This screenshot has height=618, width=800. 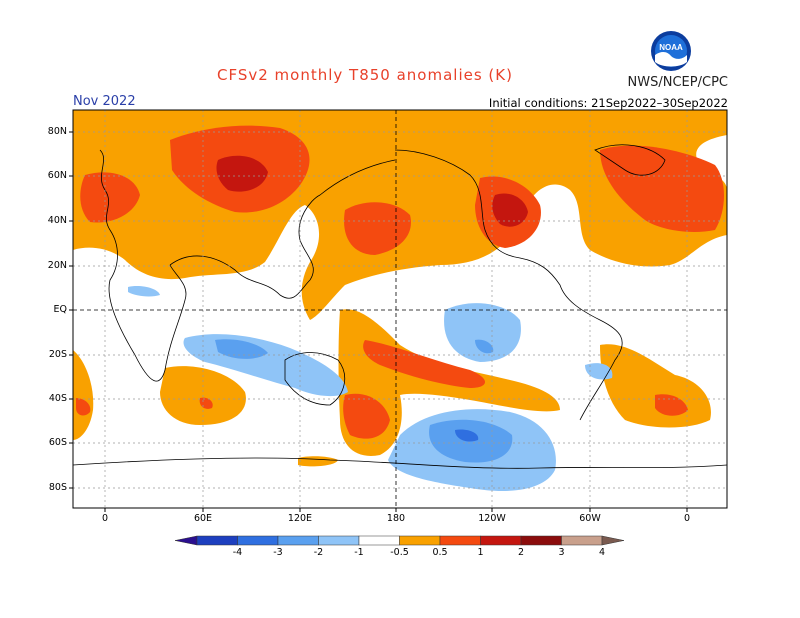 What do you see at coordinates (300, 518) in the screenshot?
I see `lon-tick: 120E` at bounding box center [300, 518].